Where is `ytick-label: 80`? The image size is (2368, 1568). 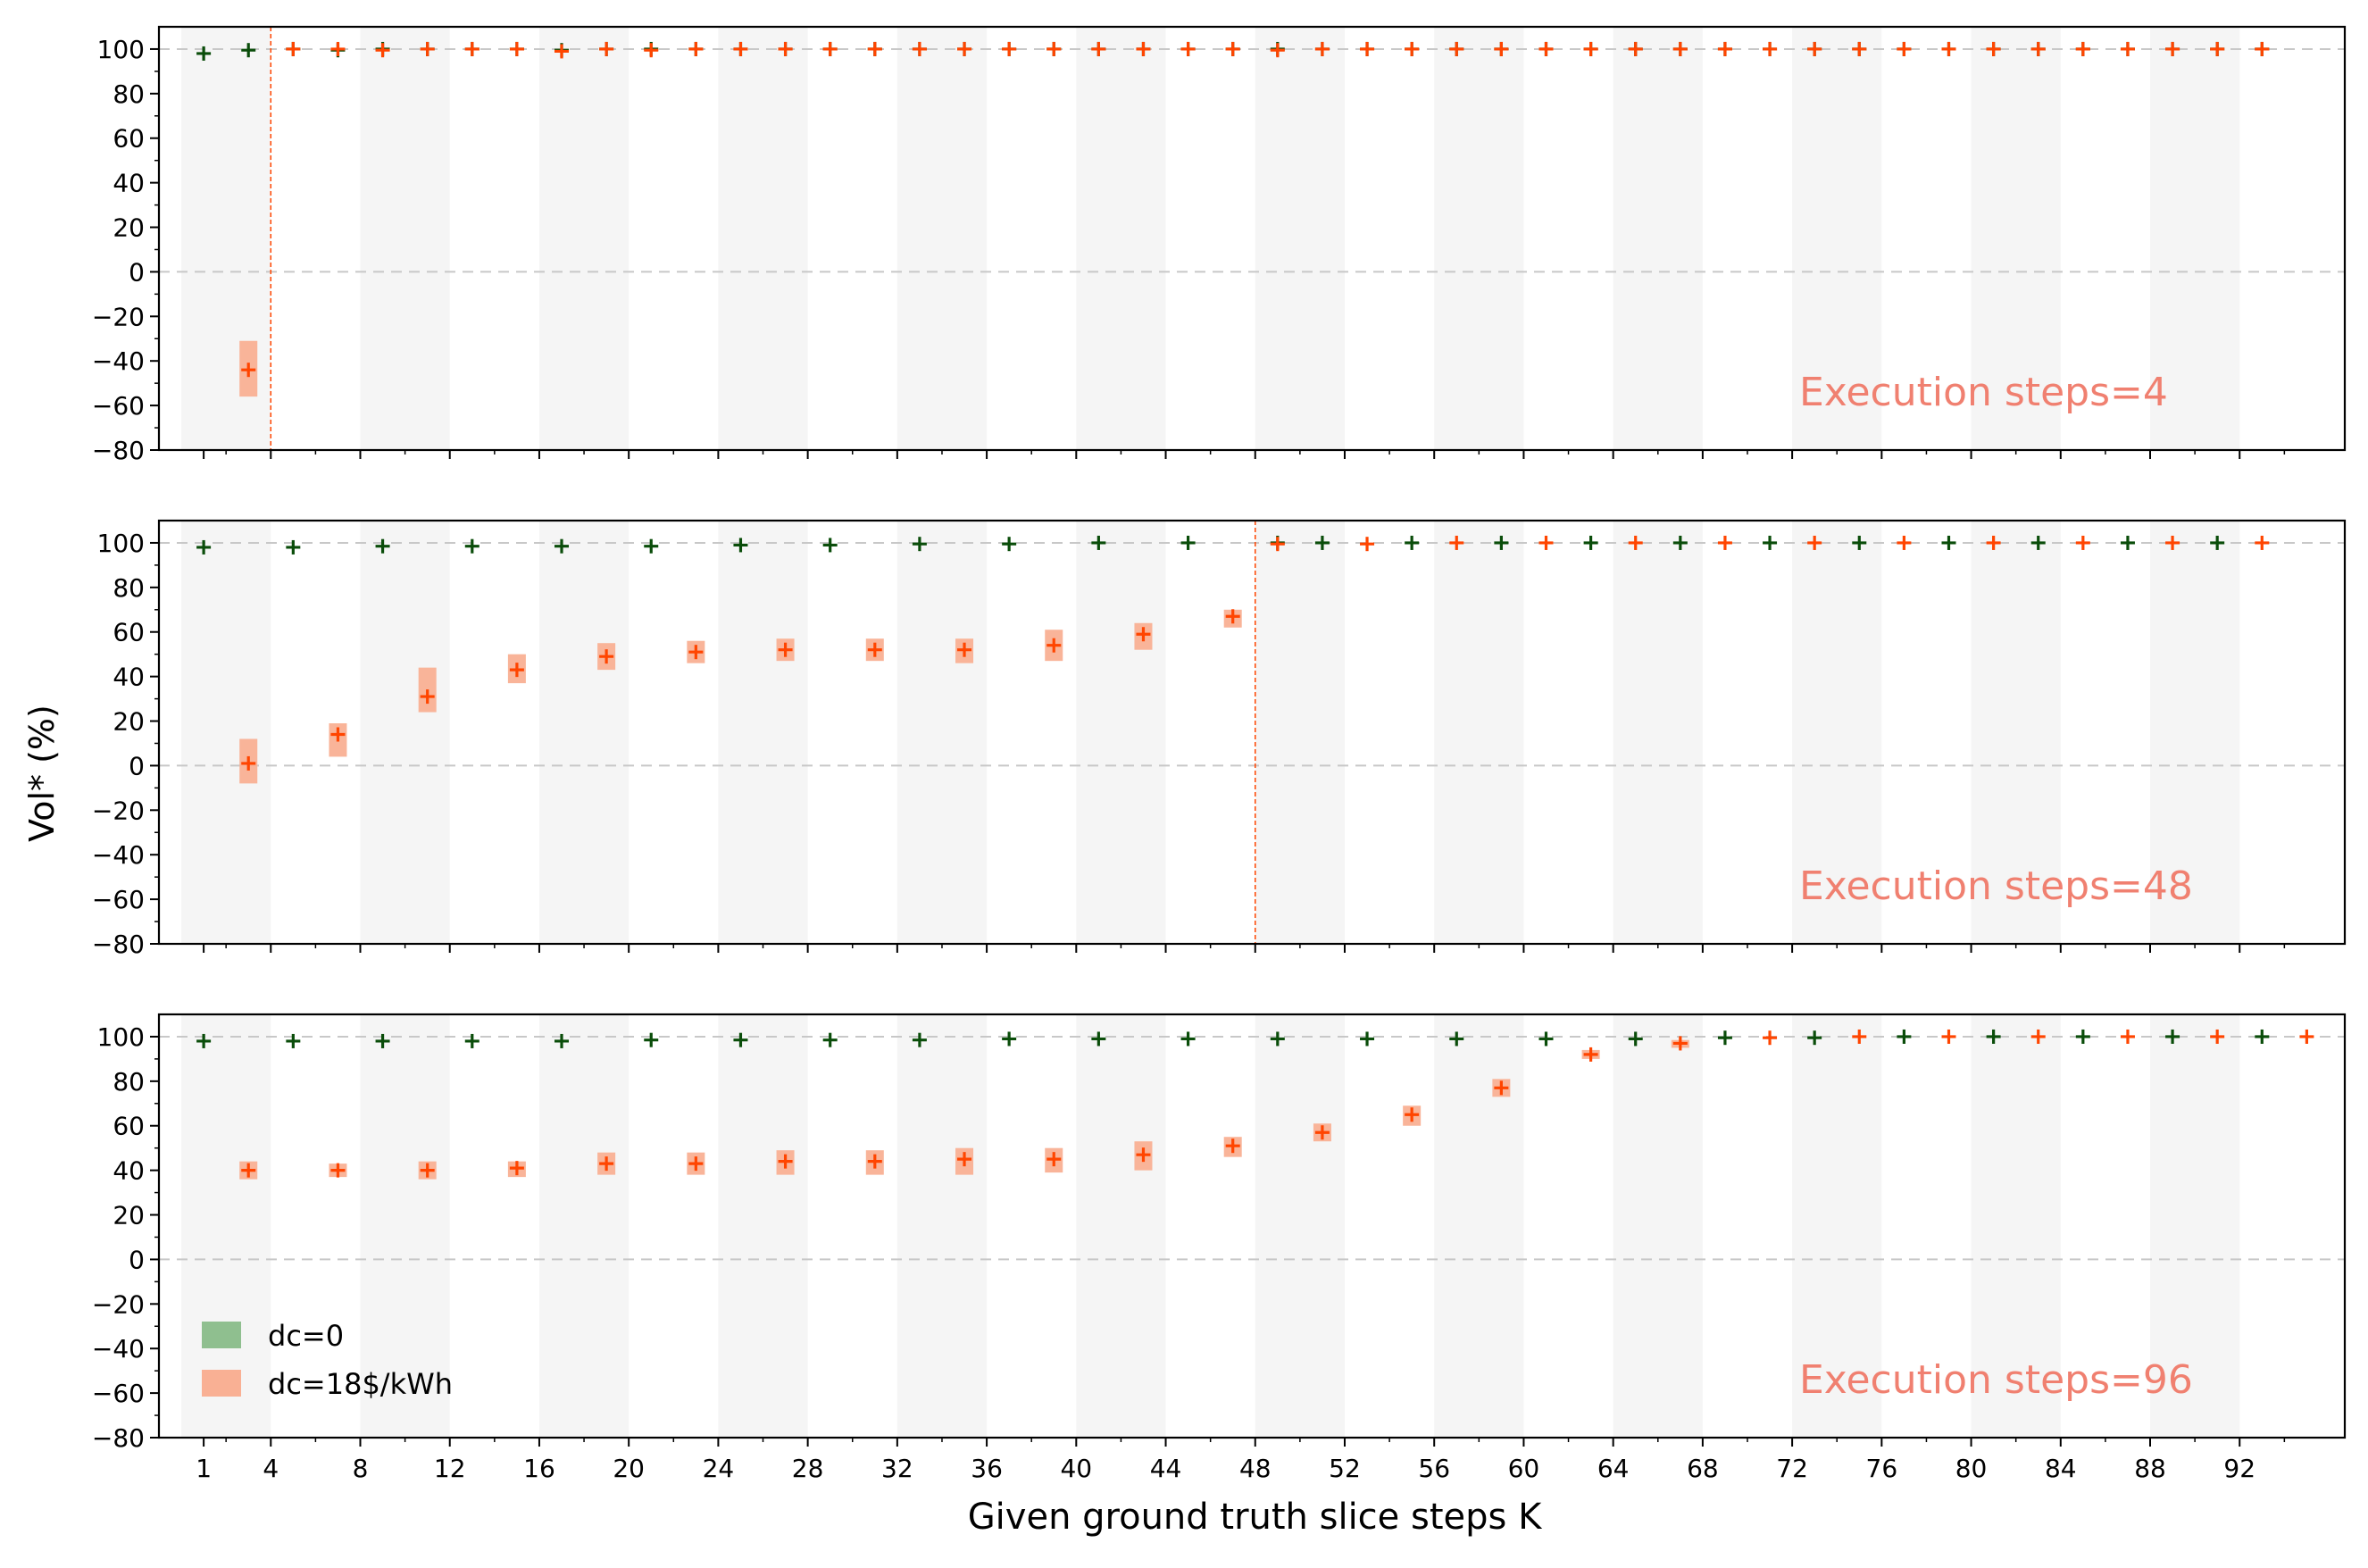
ytick-label: 80 is located at coordinates (129, 1082).